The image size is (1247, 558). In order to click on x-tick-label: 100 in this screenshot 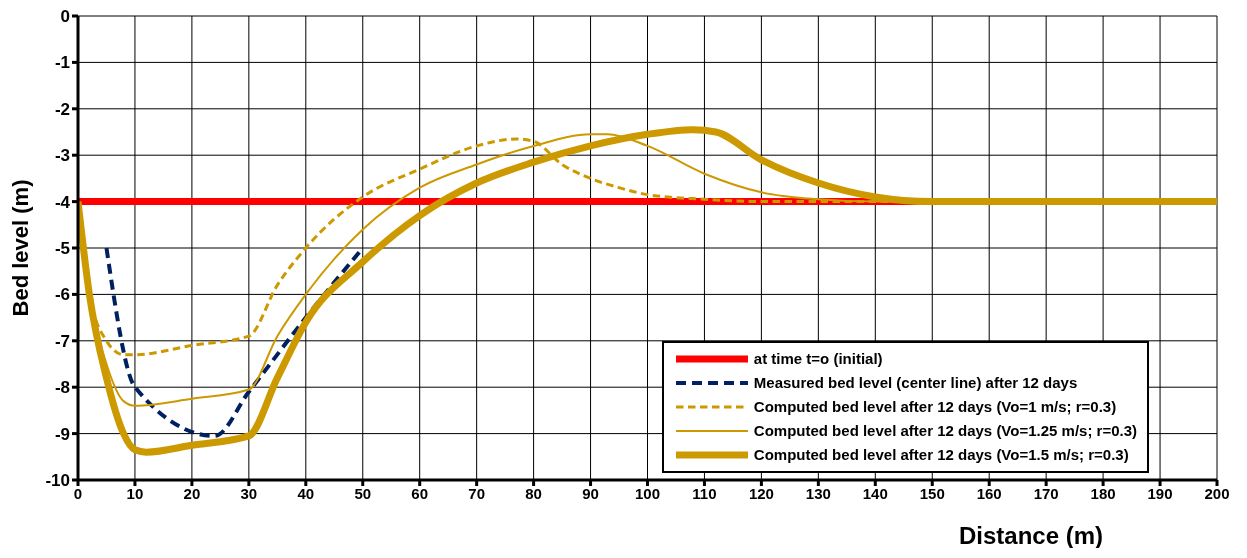, I will do `click(647, 493)`.